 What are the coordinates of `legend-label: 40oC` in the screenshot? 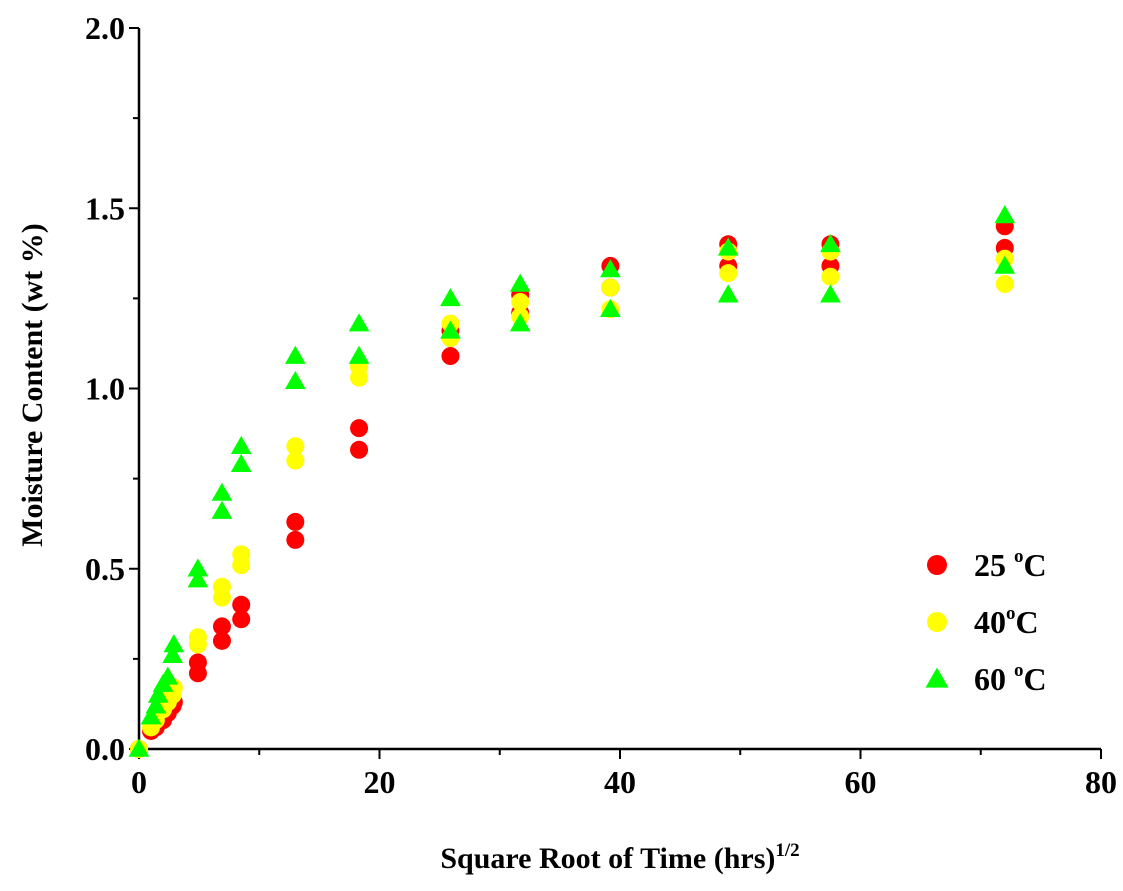 It's located at (1006, 621).